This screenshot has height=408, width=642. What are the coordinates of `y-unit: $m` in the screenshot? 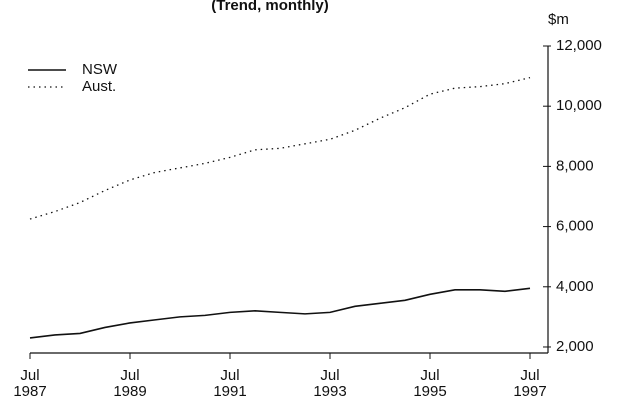 It's located at (558, 19).